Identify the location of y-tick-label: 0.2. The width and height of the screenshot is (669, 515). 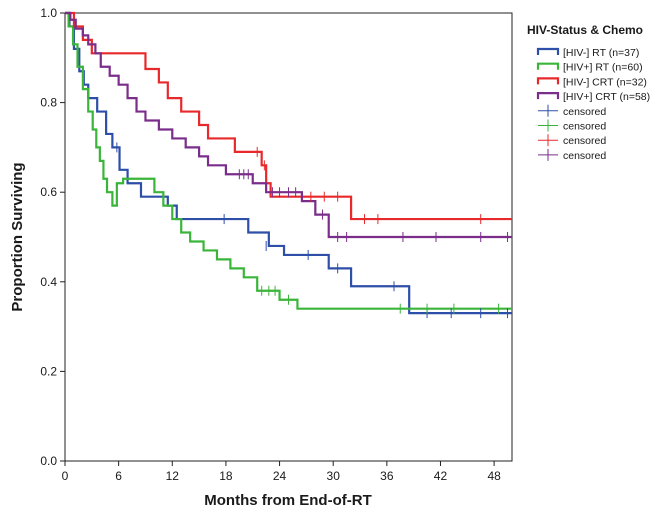
(48, 371).